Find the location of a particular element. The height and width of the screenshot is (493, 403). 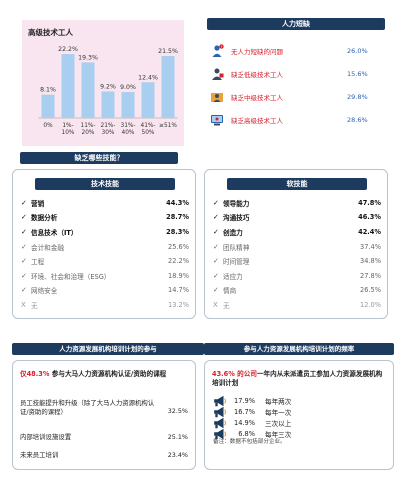

technical-skill-row: ✓ 会计和金融 25.6% is located at coordinates (105, 247).